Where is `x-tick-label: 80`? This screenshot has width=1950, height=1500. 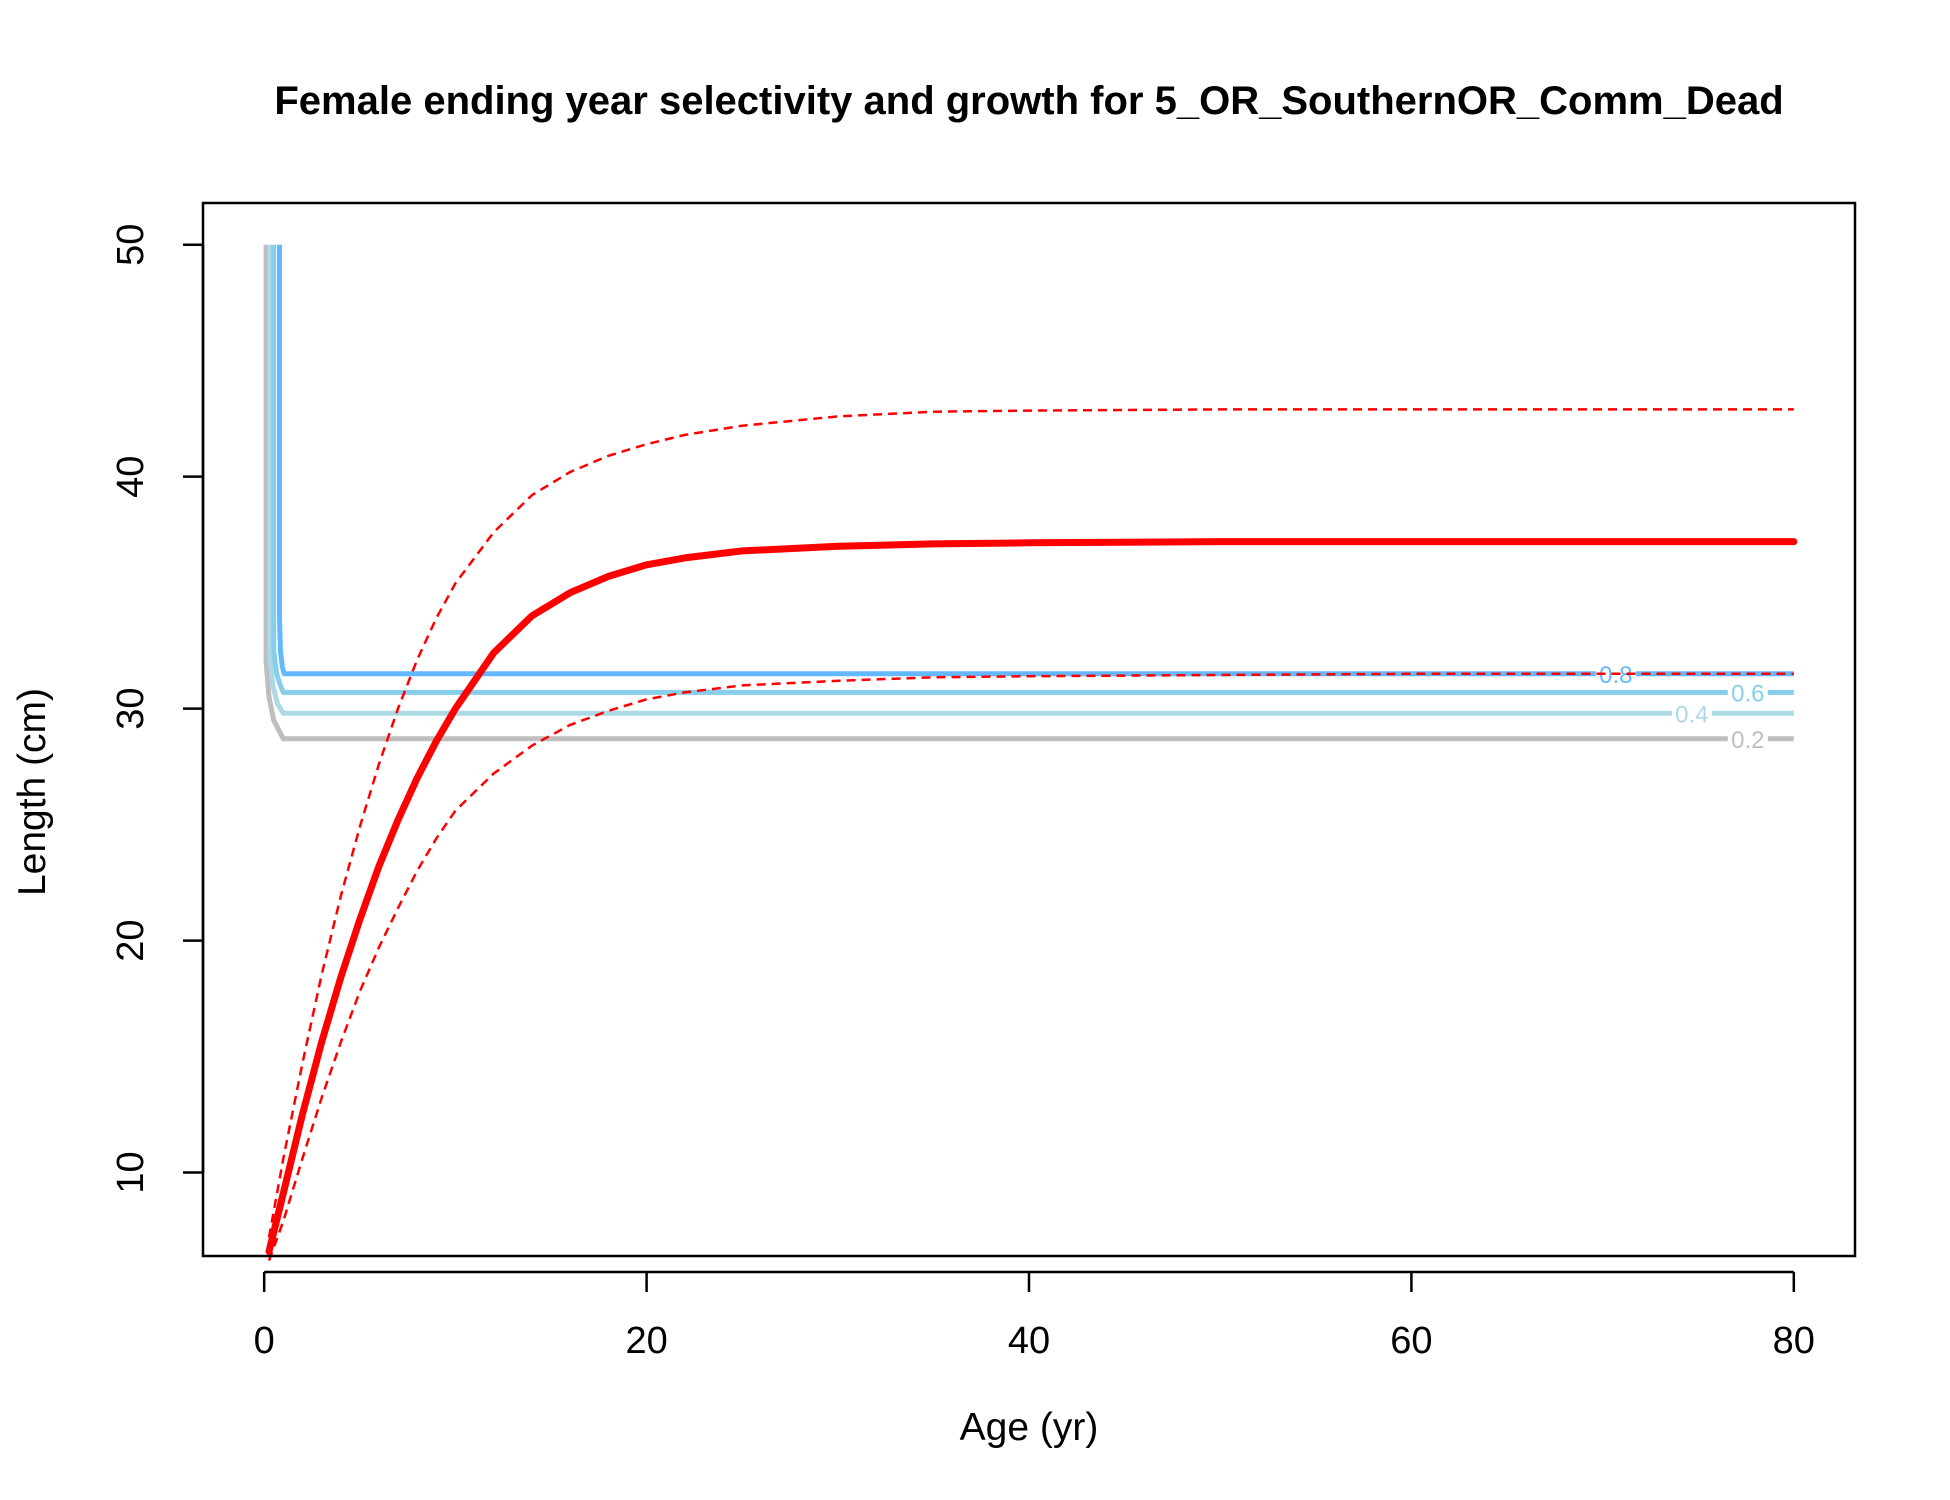 x-tick-label: 80 is located at coordinates (1794, 1341).